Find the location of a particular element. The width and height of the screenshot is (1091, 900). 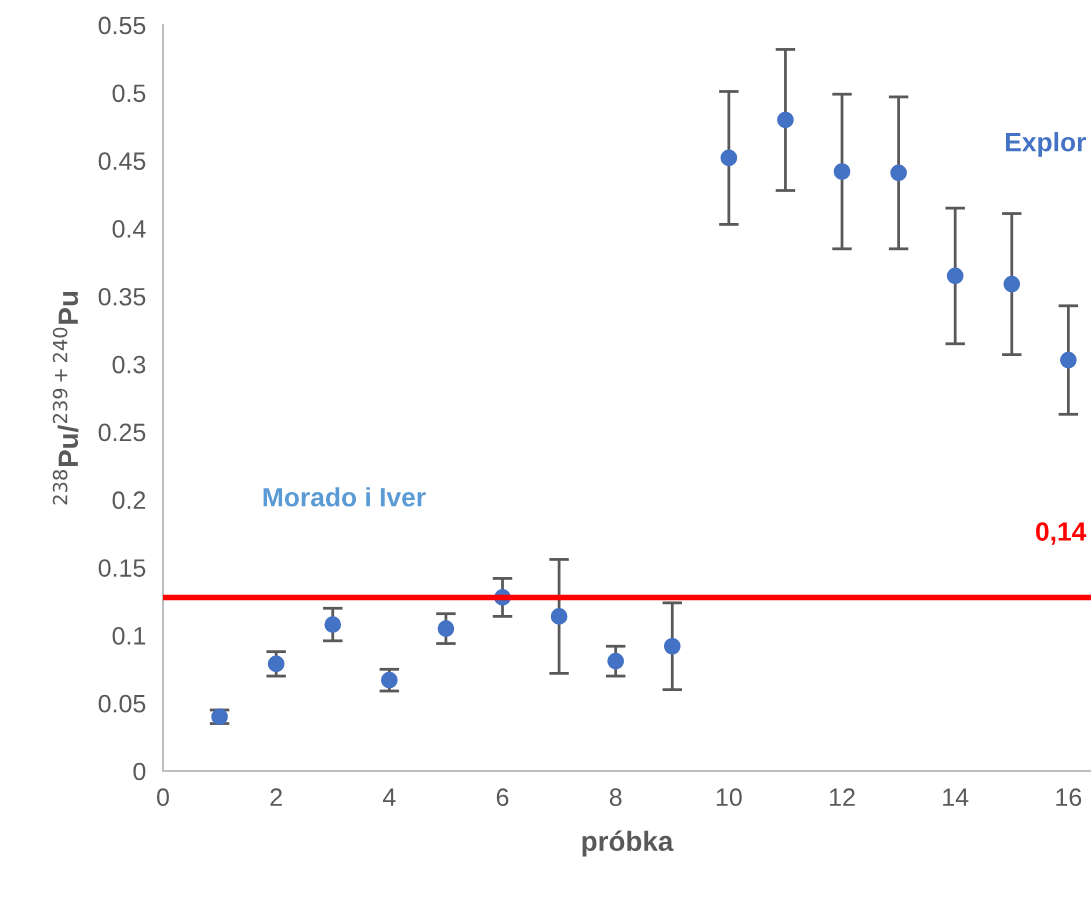

y-tick-label: 0 is located at coordinates (139, 771).